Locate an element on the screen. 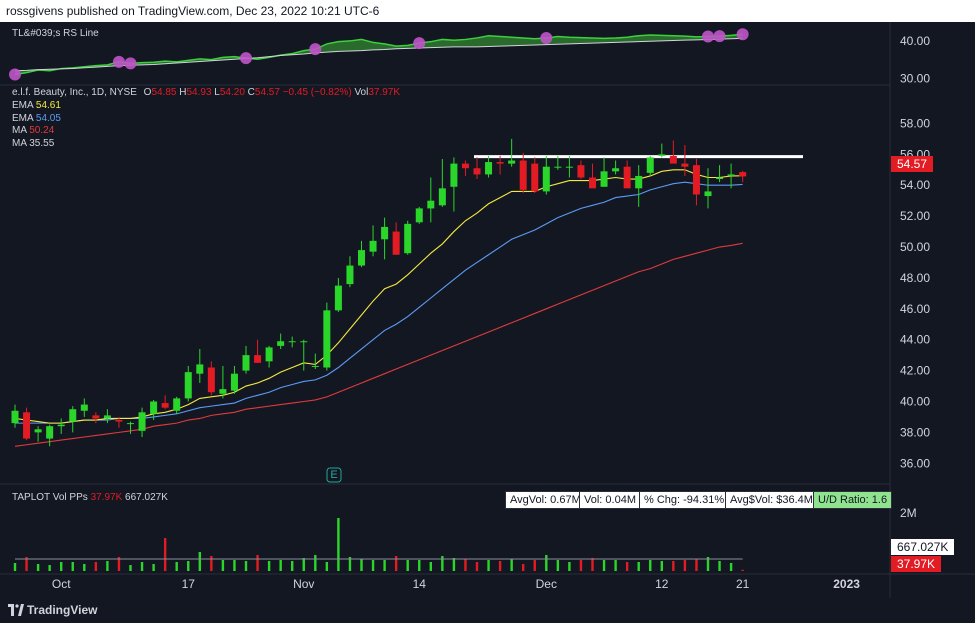 The height and width of the screenshot is (623, 975). stat-pct-chg: % Chg: -94.31% is located at coordinates (684, 500).